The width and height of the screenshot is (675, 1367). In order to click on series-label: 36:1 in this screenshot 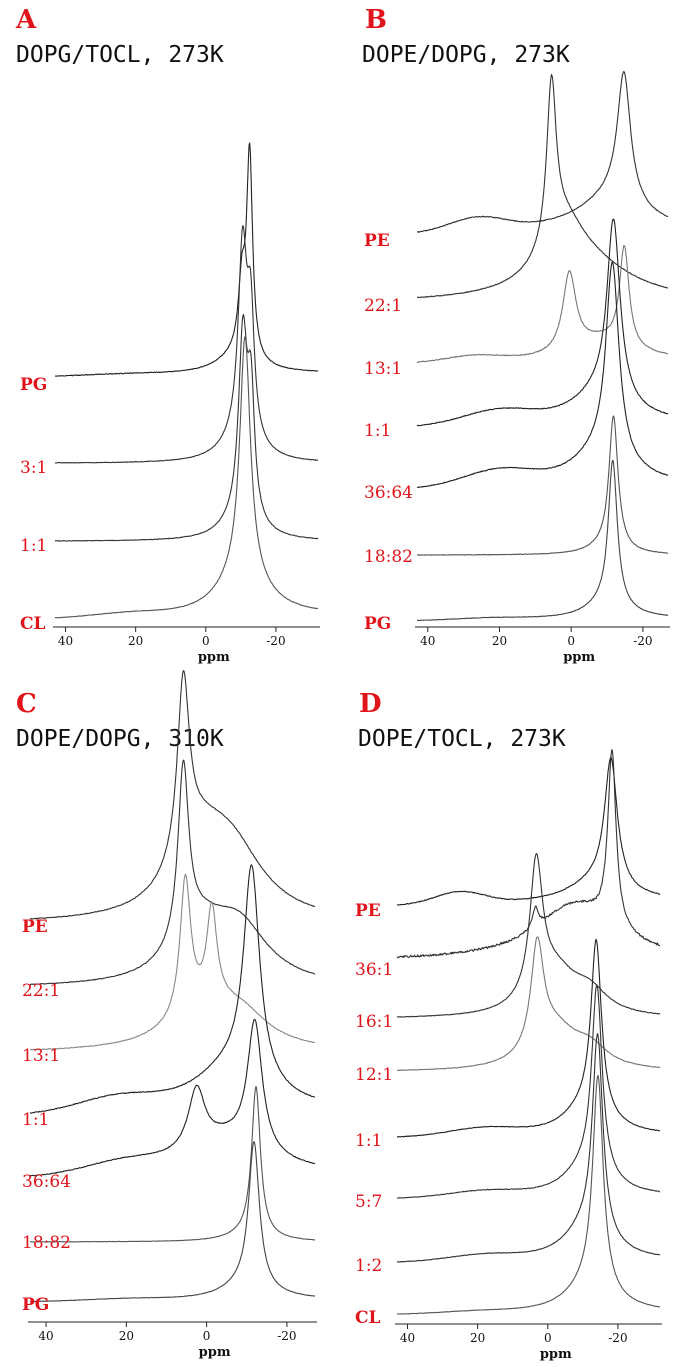, I will do `click(374, 970)`.